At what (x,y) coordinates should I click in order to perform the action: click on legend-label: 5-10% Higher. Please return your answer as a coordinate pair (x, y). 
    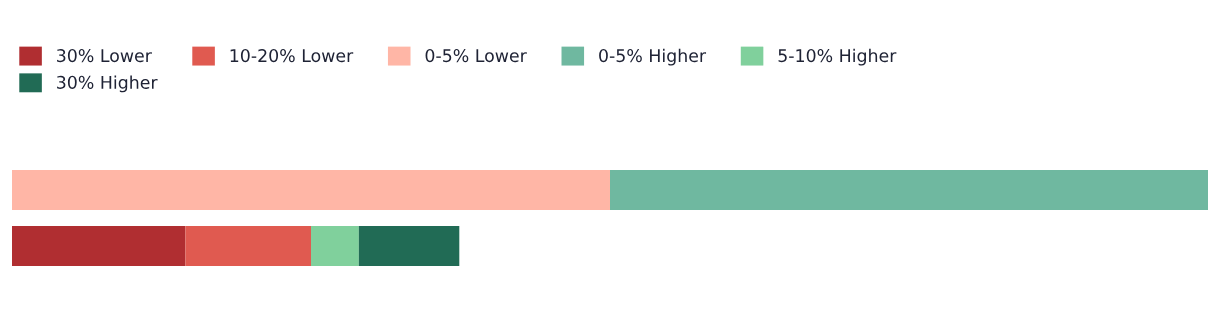
    Looking at the image, I should click on (837, 57).